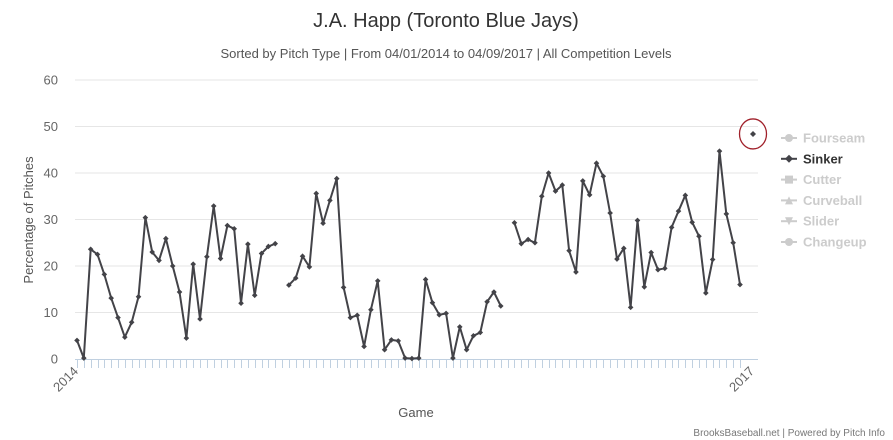  Describe the element at coordinates (789, 158) in the screenshot. I see `legend-diamond-icon` at that location.